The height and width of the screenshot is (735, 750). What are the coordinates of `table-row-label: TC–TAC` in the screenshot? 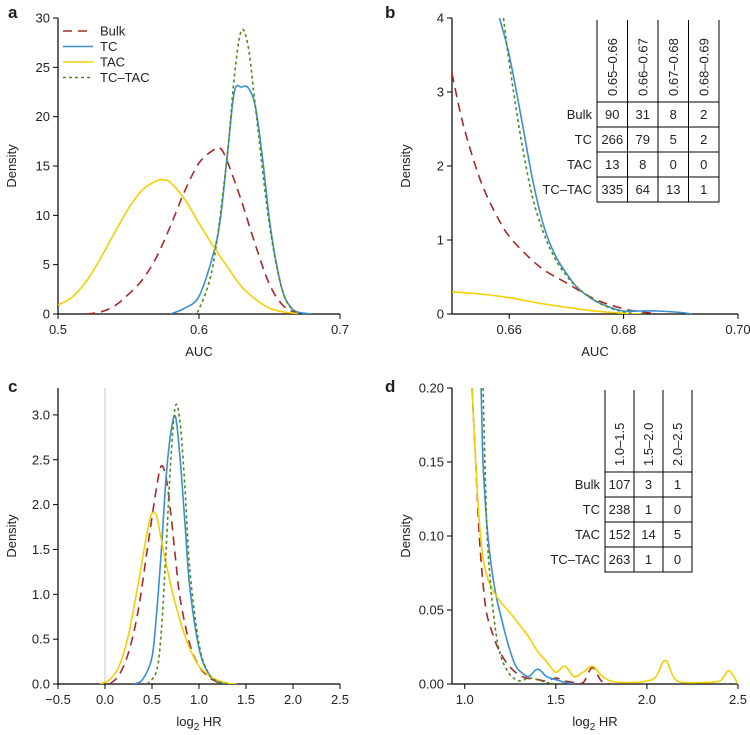 It's located at (567, 189).